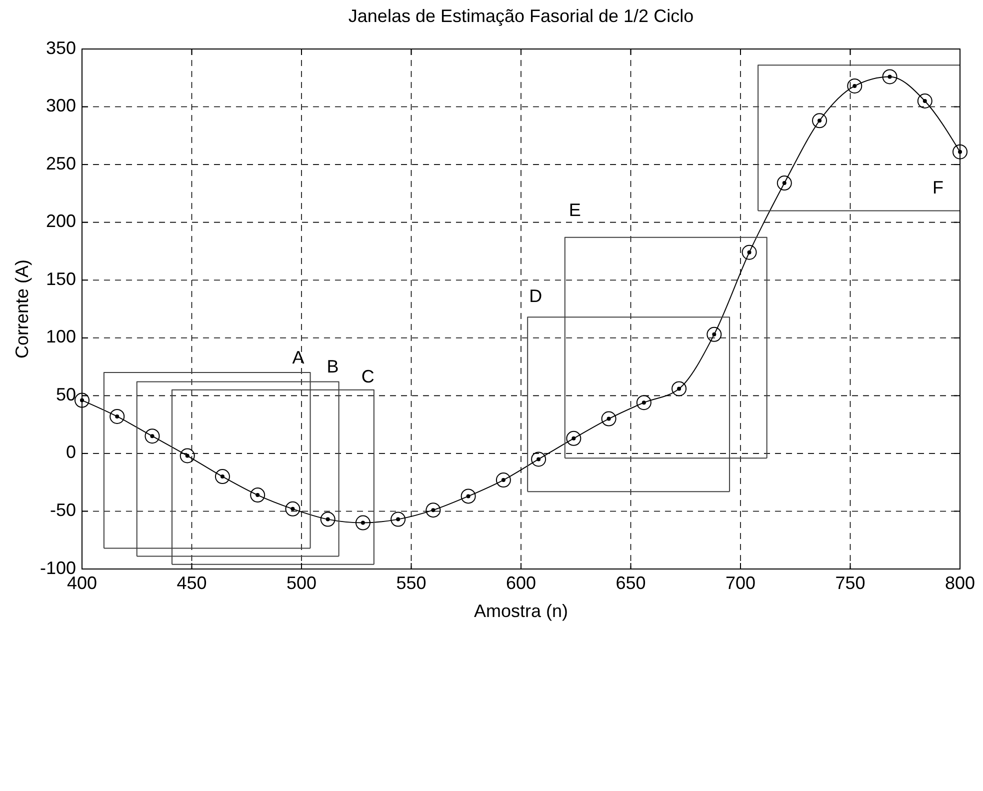  I want to click on y-tick-label: 100, so click(61, 336).